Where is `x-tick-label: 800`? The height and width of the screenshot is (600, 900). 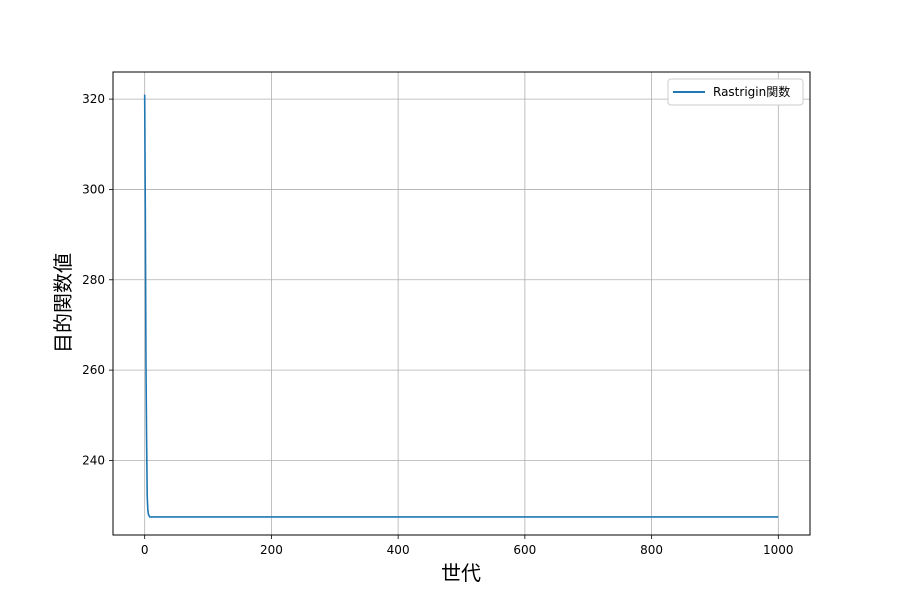 x-tick-label: 800 is located at coordinates (651, 550).